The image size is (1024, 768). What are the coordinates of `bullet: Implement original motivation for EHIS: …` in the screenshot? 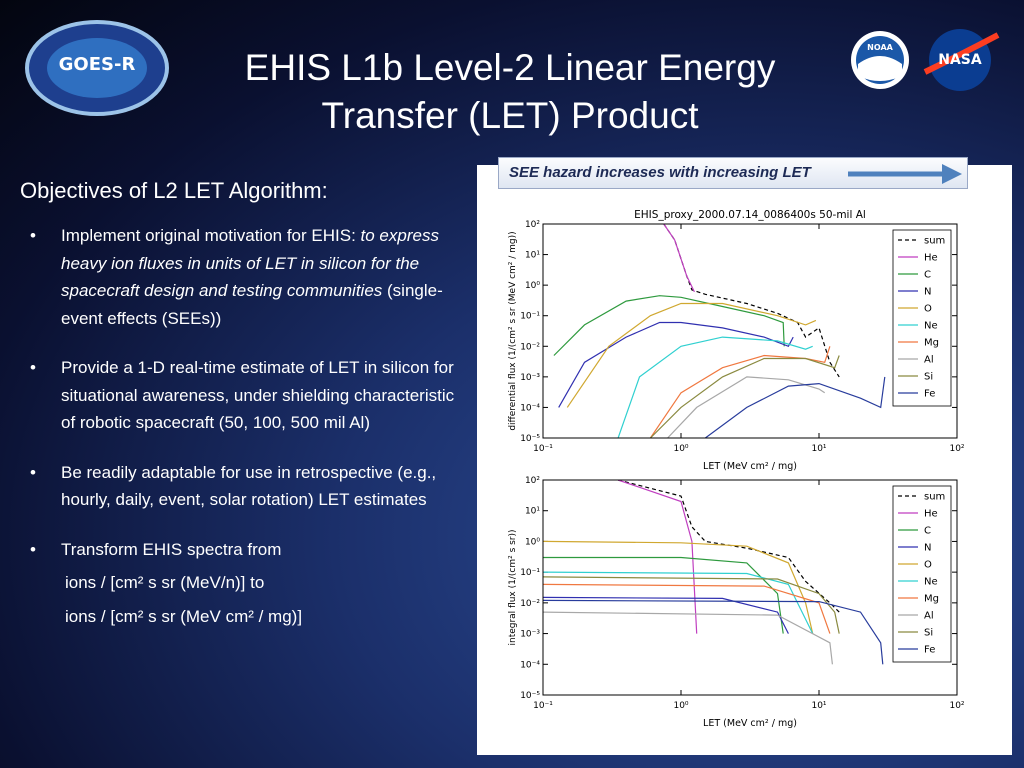 It's located at (245, 277).